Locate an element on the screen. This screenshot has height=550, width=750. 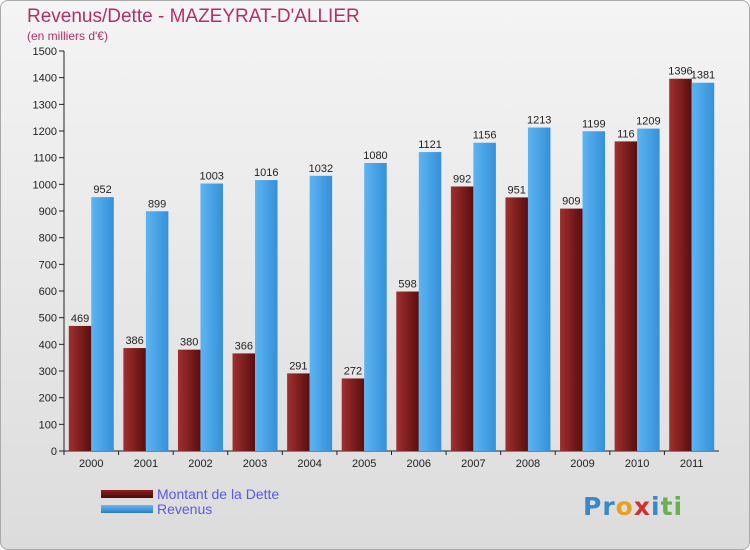
x-tick-label: 2001 is located at coordinates (146, 464).